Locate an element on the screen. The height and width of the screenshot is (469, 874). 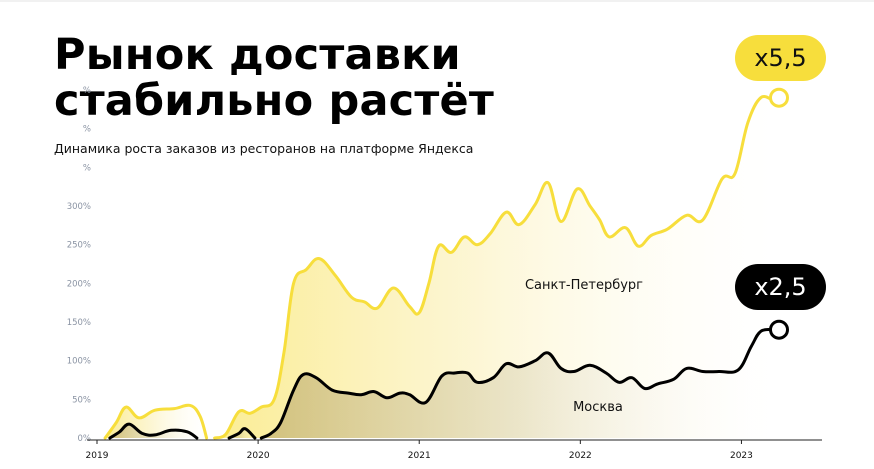
series-label-moscow: Москва is located at coordinates (598, 407).